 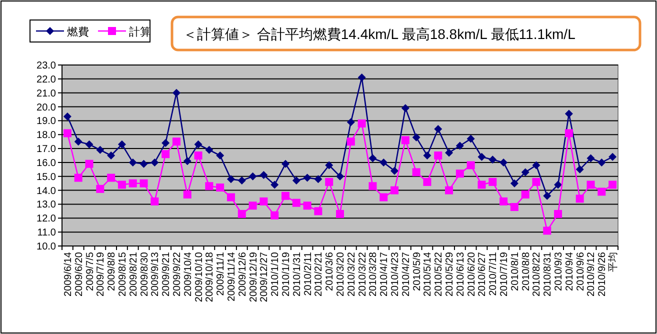 I want to click on x-tick-label: 2009/10/18, so click(x=210, y=277).